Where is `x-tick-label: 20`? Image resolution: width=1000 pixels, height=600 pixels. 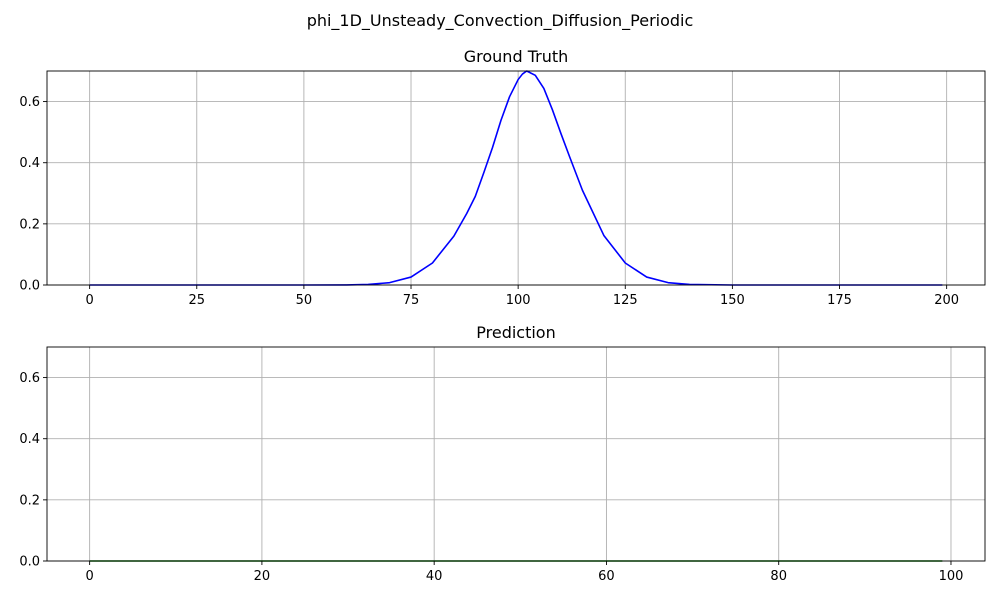 x-tick-label: 20 is located at coordinates (262, 576).